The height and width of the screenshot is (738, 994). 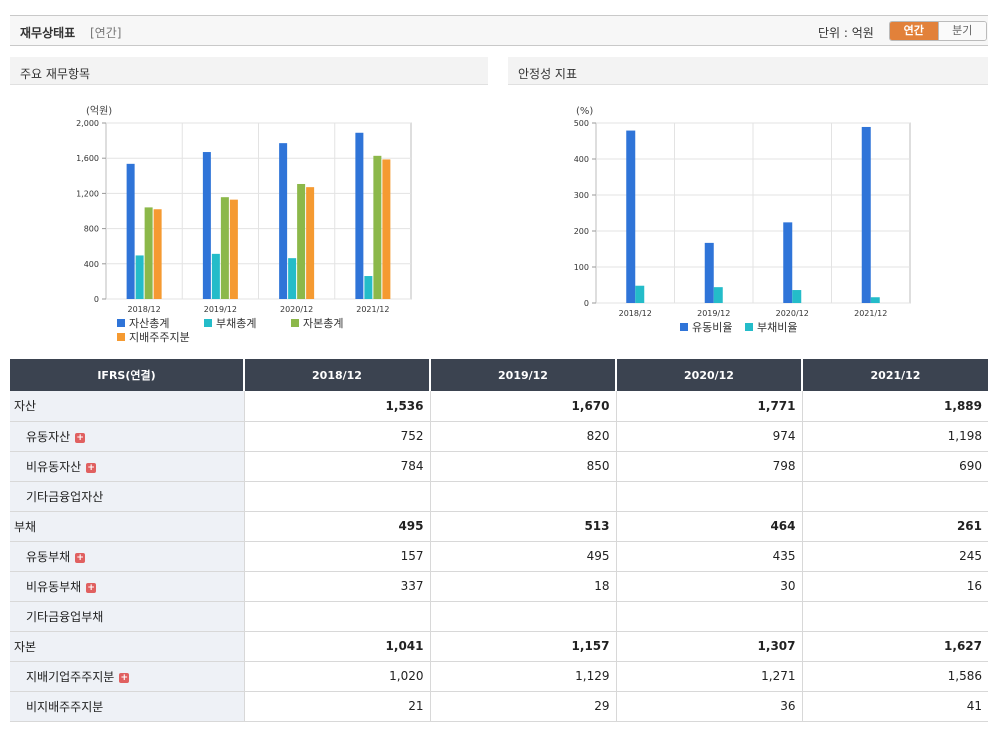 I want to click on table-row: 자본 1,041 1,157 1,307 1,627, so click(x=499, y=646).